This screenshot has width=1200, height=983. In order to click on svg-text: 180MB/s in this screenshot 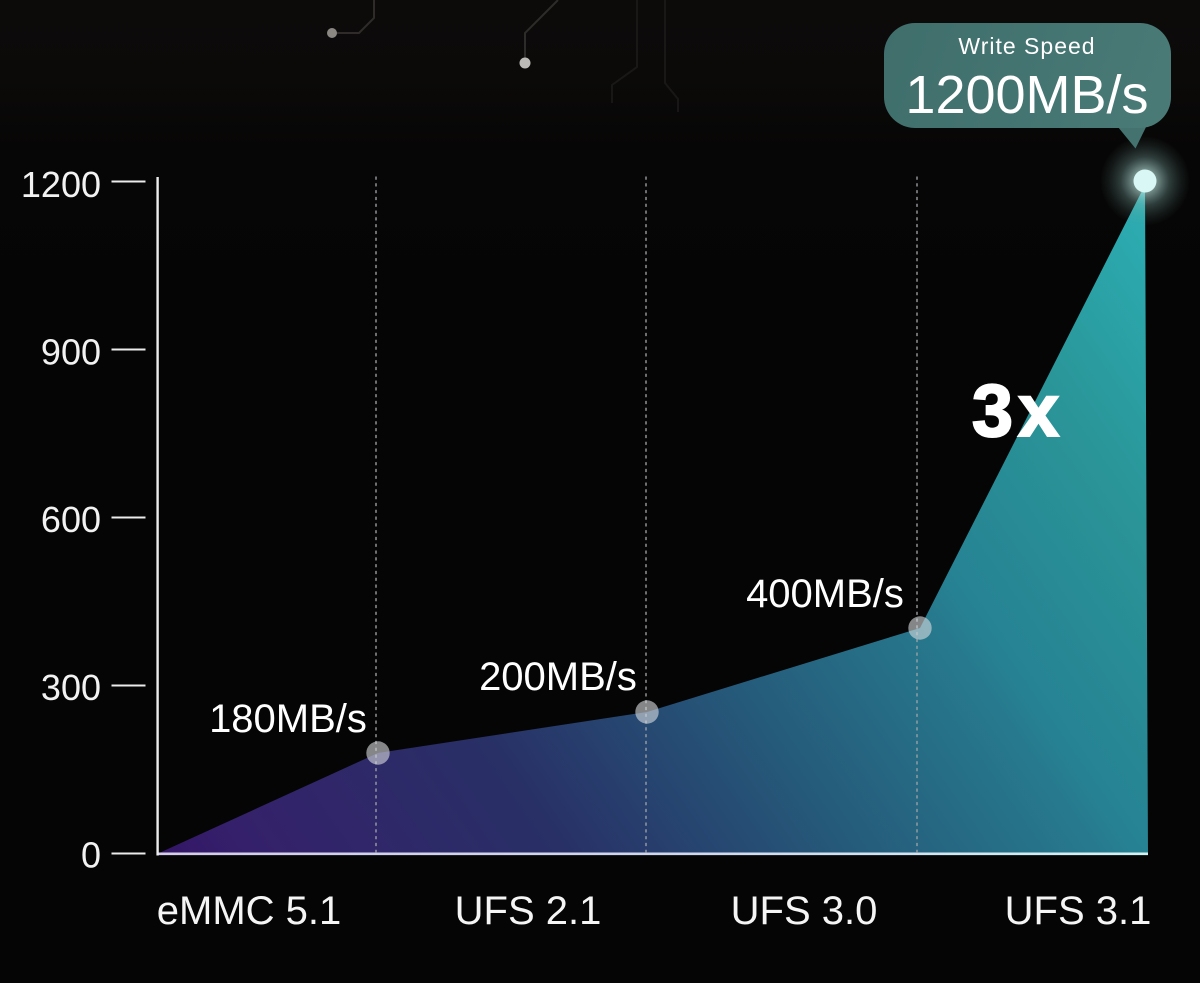, I will do `click(288, 719)`.